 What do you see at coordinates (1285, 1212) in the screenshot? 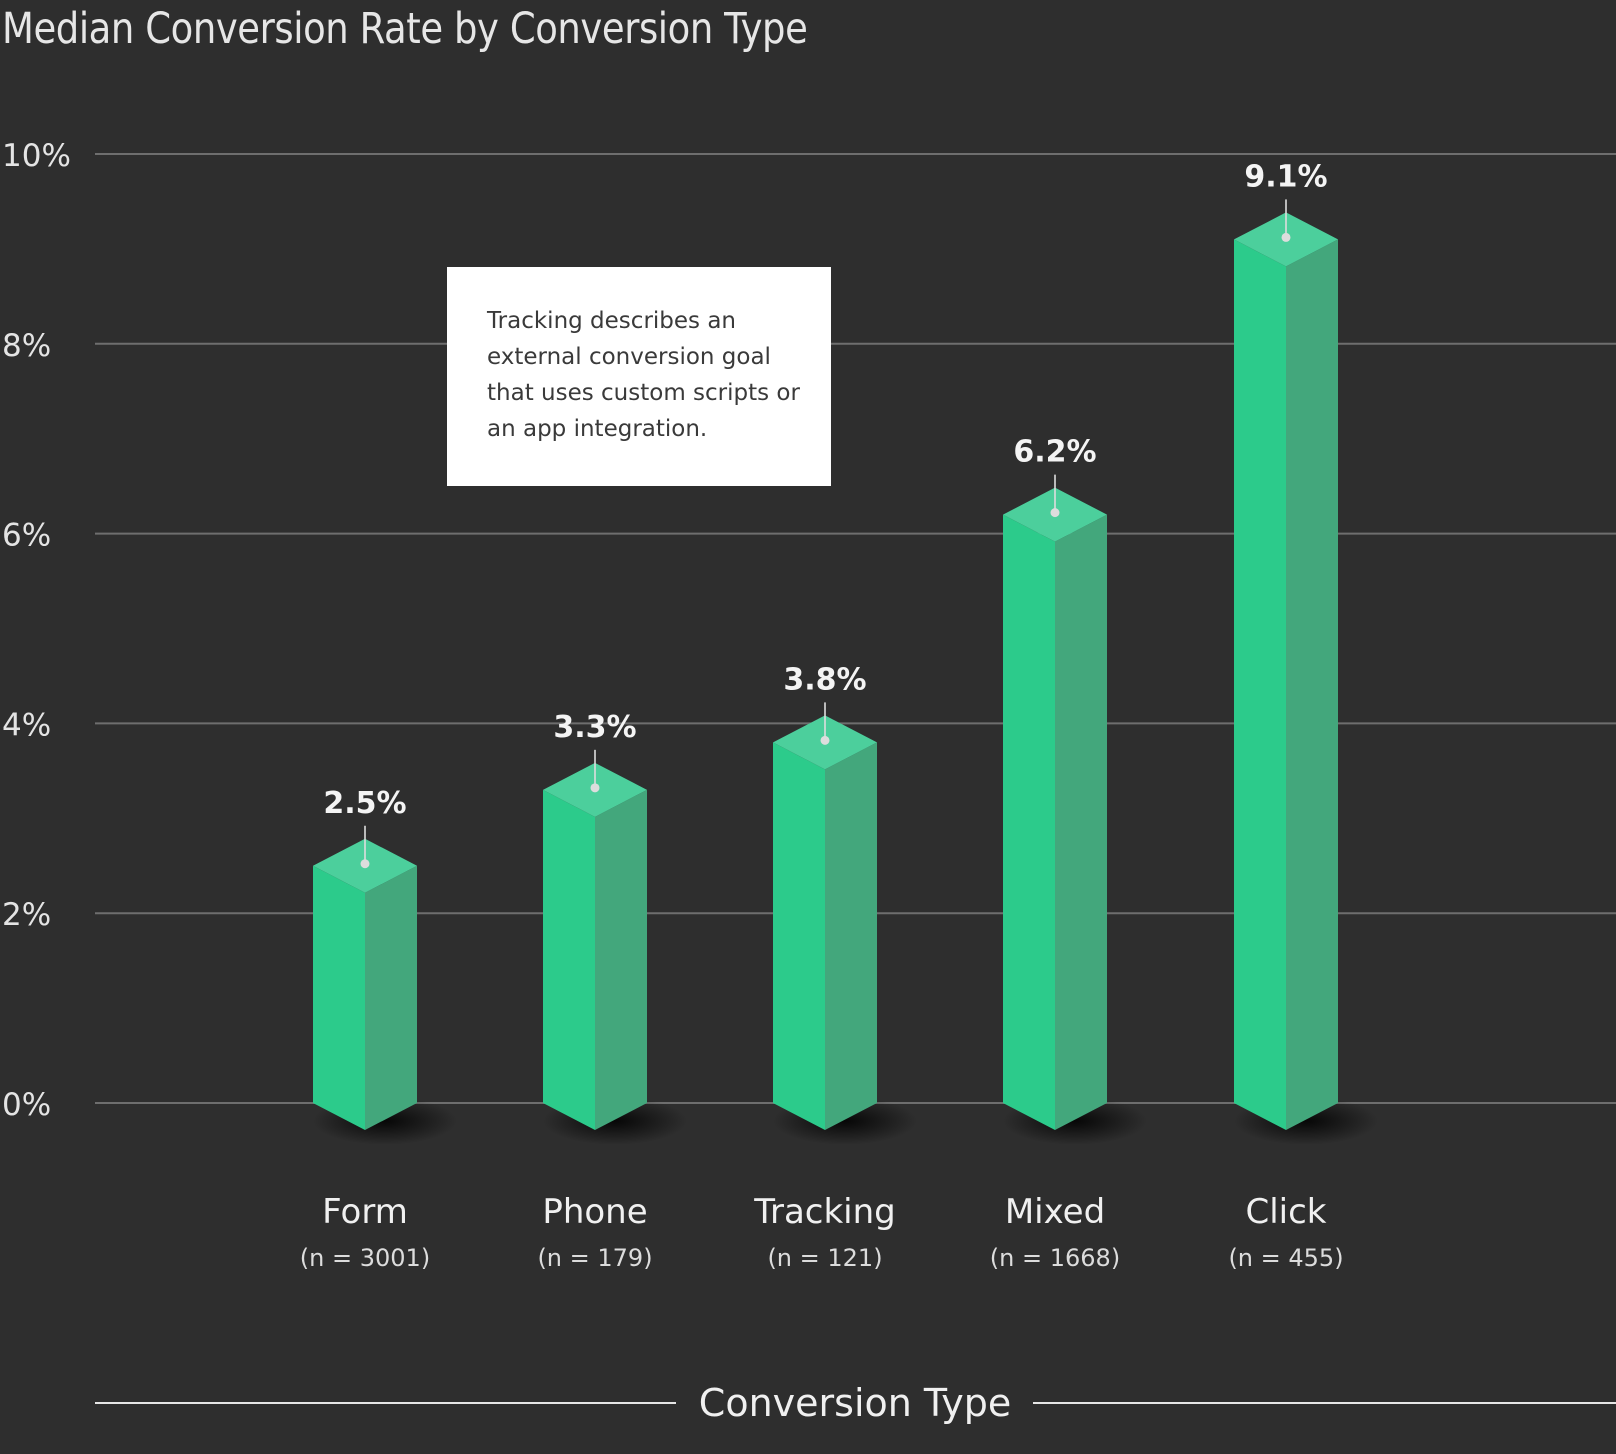
I see `category-label: Click` at bounding box center [1285, 1212].